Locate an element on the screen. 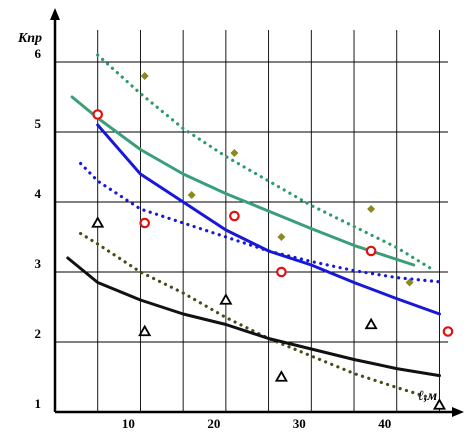  x-tick-label: 10 is located at coordinates (128, 423).